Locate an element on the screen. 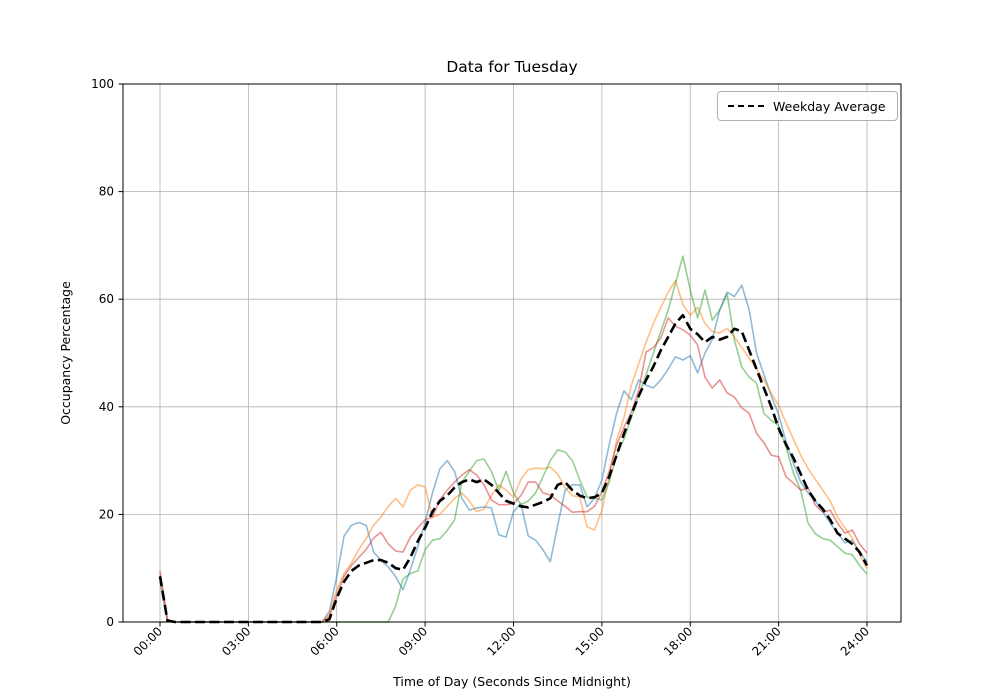  y-tick-label: 40 is located at coordinates (106, 407).